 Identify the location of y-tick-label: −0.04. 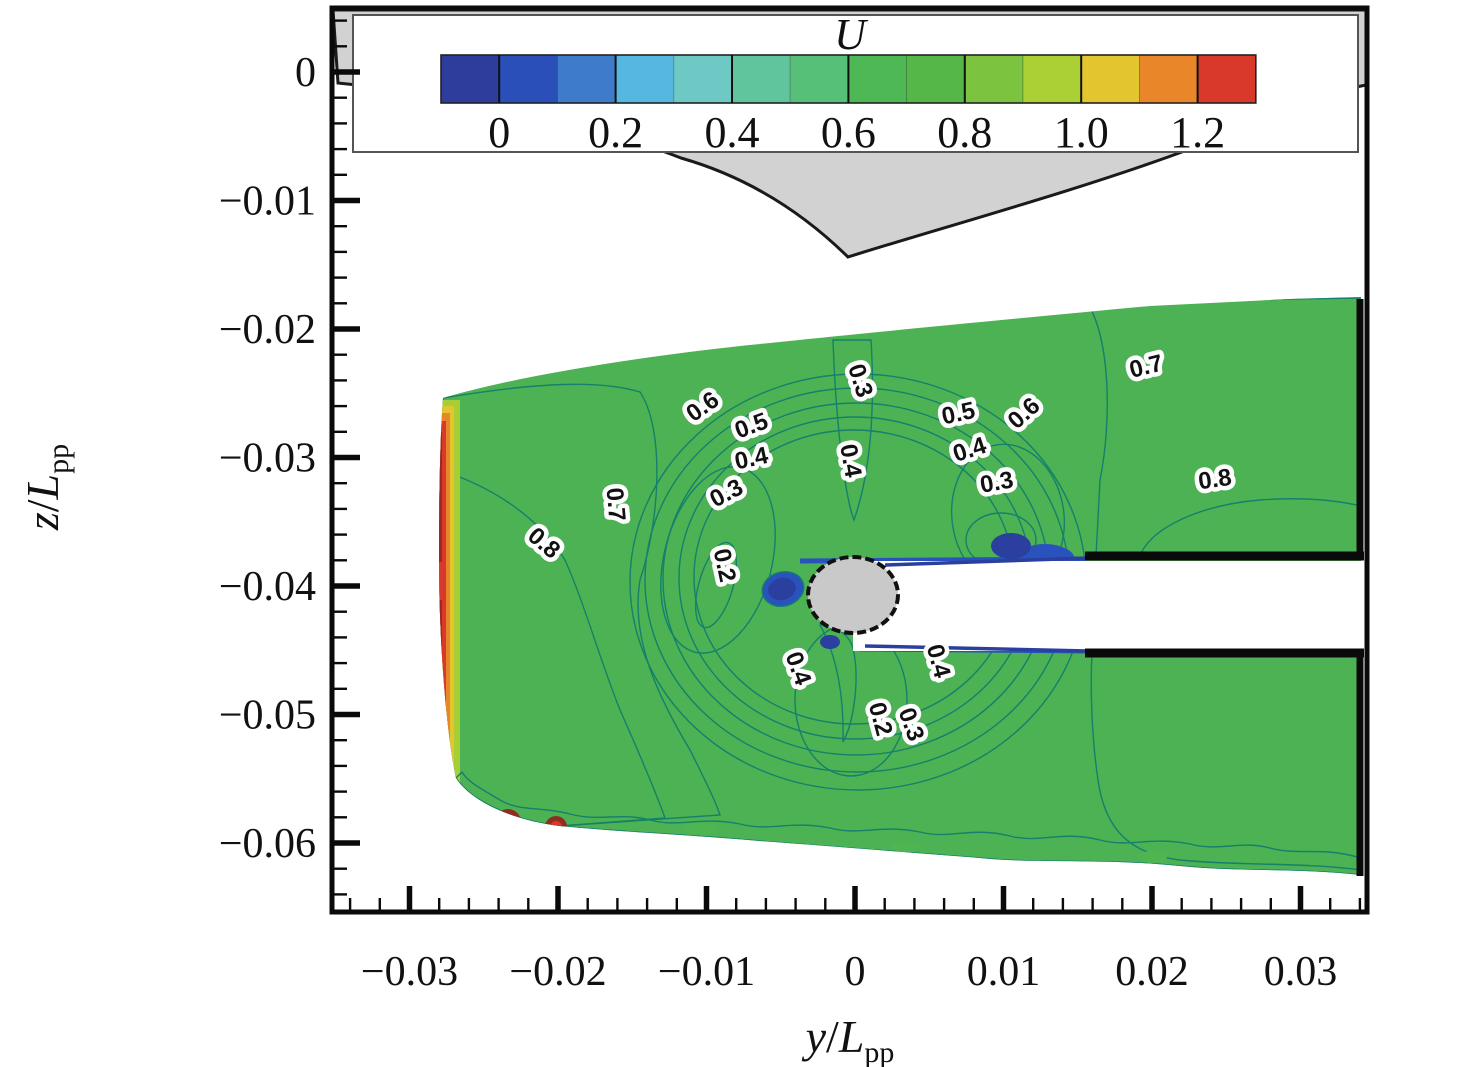
(267, 587).